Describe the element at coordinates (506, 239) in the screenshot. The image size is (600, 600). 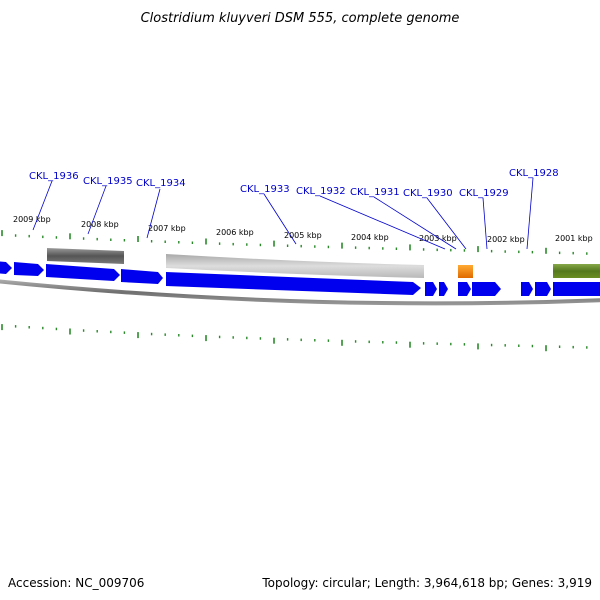
I see `kbp-label: 2002 kbp` at that location.